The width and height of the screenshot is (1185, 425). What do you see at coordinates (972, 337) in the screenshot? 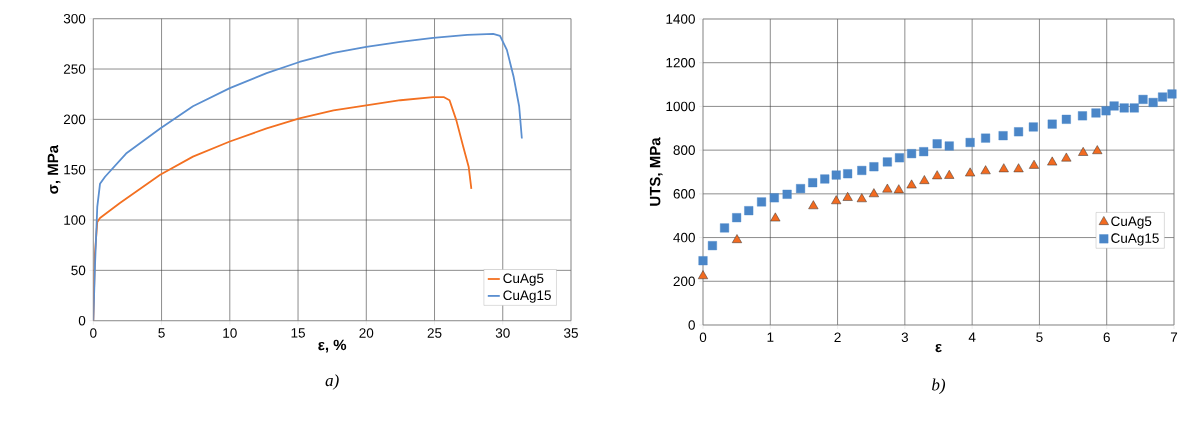
I see `x-tick-label: 4` at bounding box center [972, 337].